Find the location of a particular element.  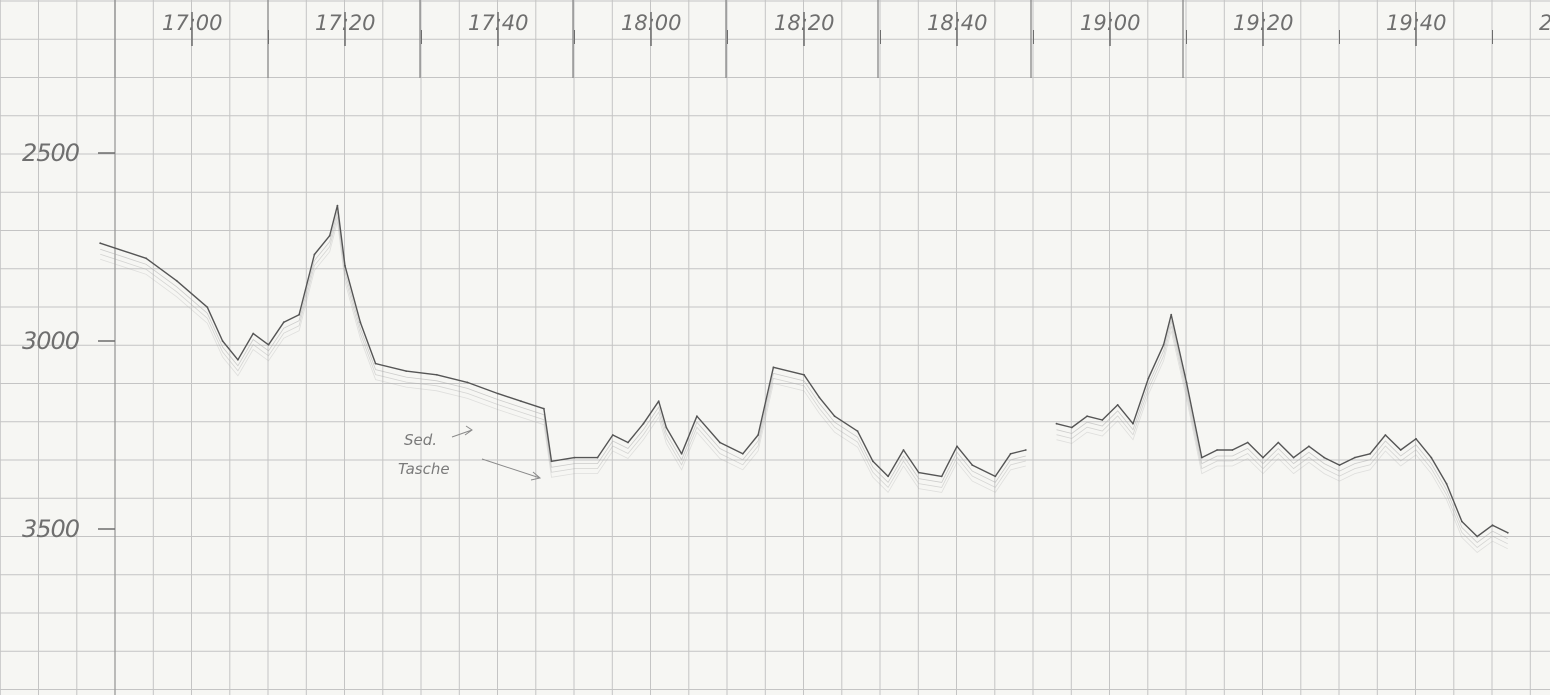

y-tick-label: 3500 is located at coordinates (51, 529).